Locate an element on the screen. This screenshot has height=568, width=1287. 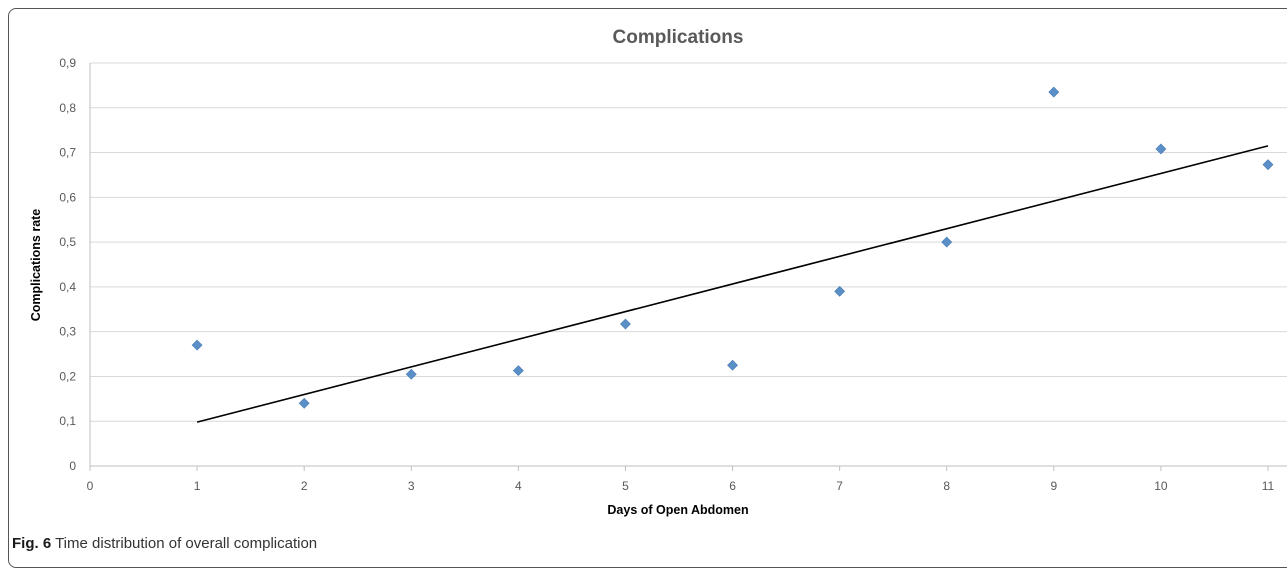
x-tick-label: 1 is located at coordinates (197, 486).